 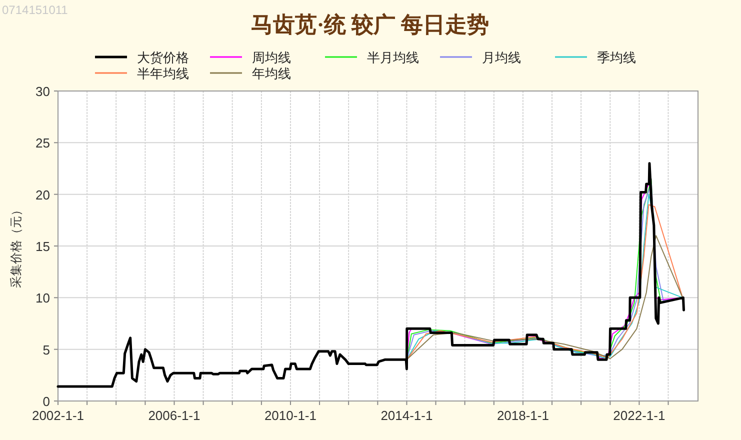 What do you see at coordinates (163, 57) in the screenshot?
I see `legend-label: 大货价格` at bounding box center [163, 57].